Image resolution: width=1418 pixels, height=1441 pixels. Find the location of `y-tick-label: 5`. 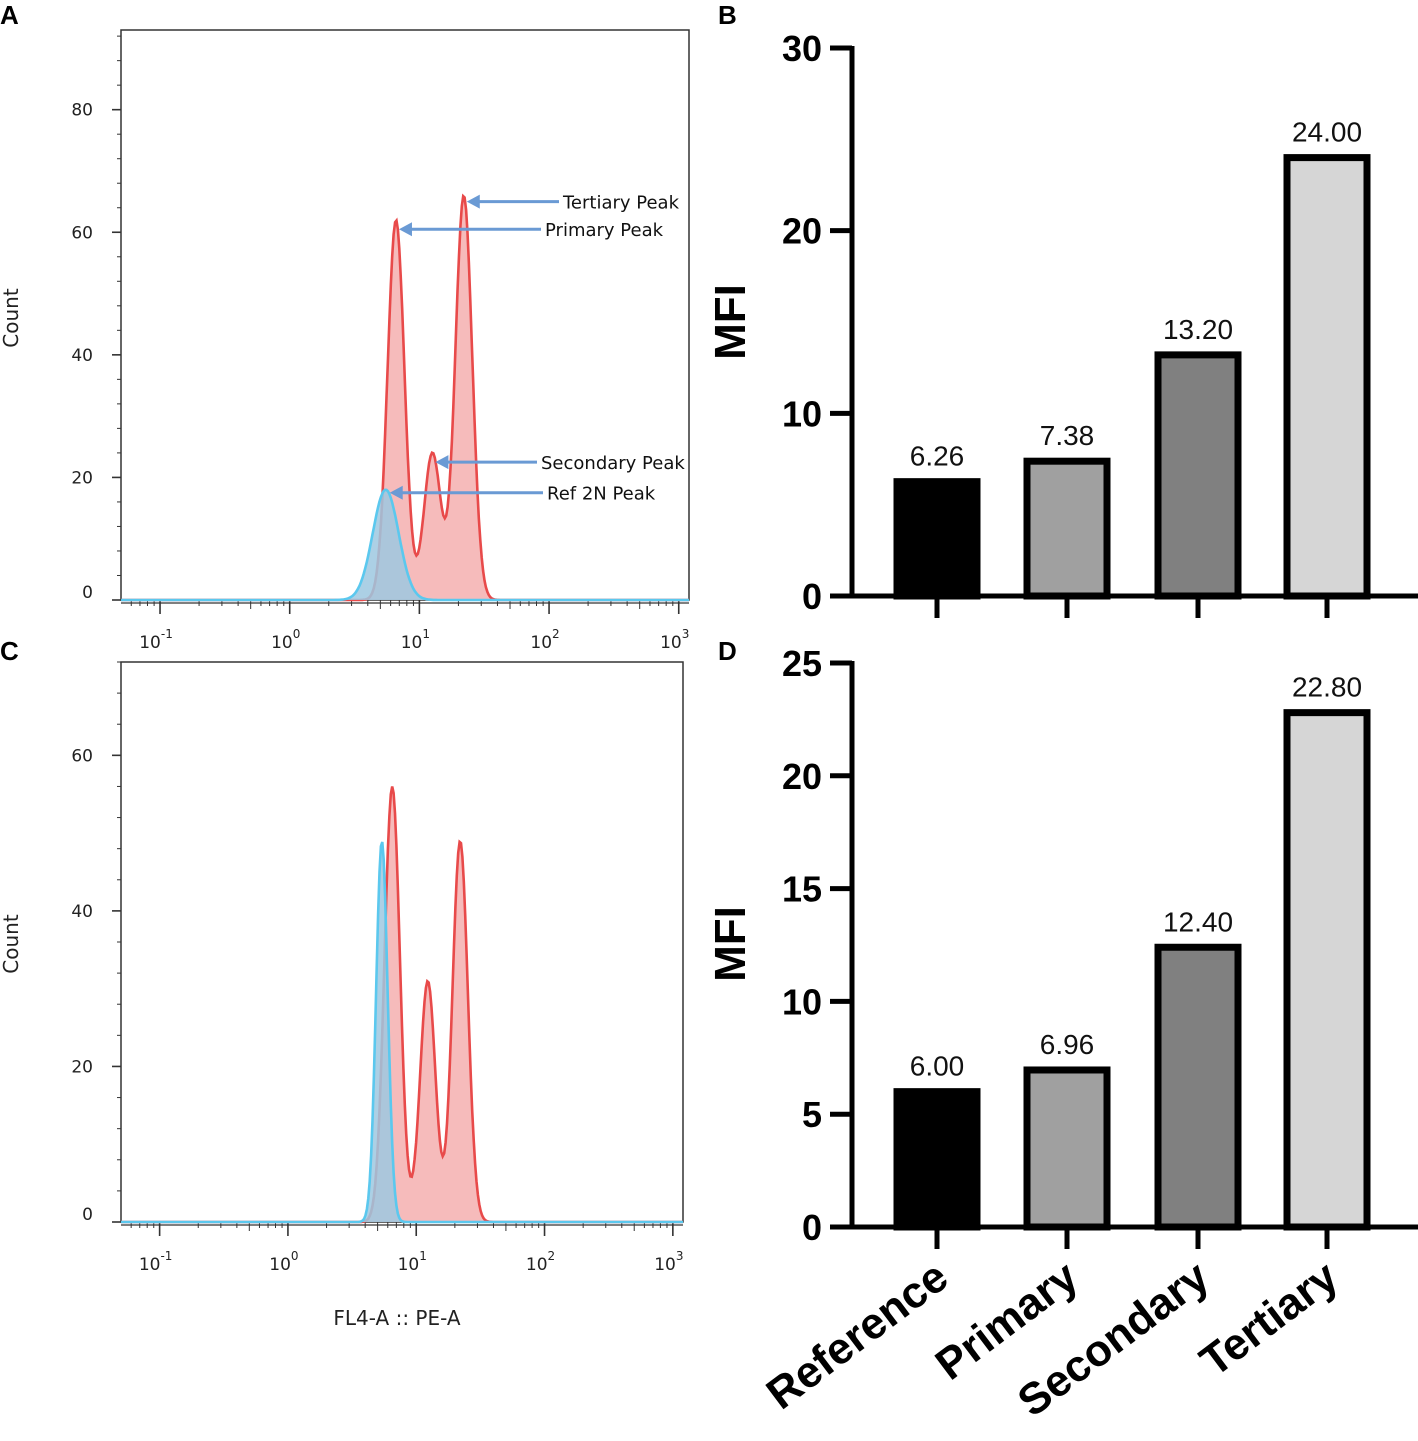

y-tick-label: 5 is located at coordinates (812, 1114).